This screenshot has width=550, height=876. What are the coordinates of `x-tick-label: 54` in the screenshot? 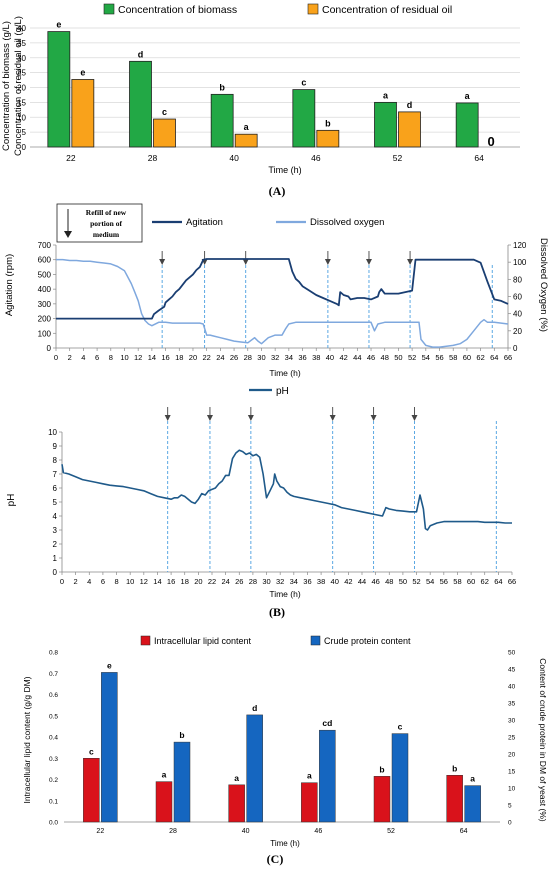 It's located at (426, 357).